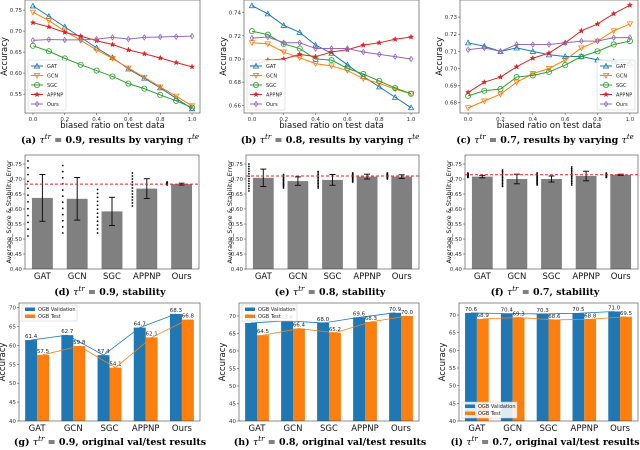  I want to click on data-point-sgc, so click(411, 93).